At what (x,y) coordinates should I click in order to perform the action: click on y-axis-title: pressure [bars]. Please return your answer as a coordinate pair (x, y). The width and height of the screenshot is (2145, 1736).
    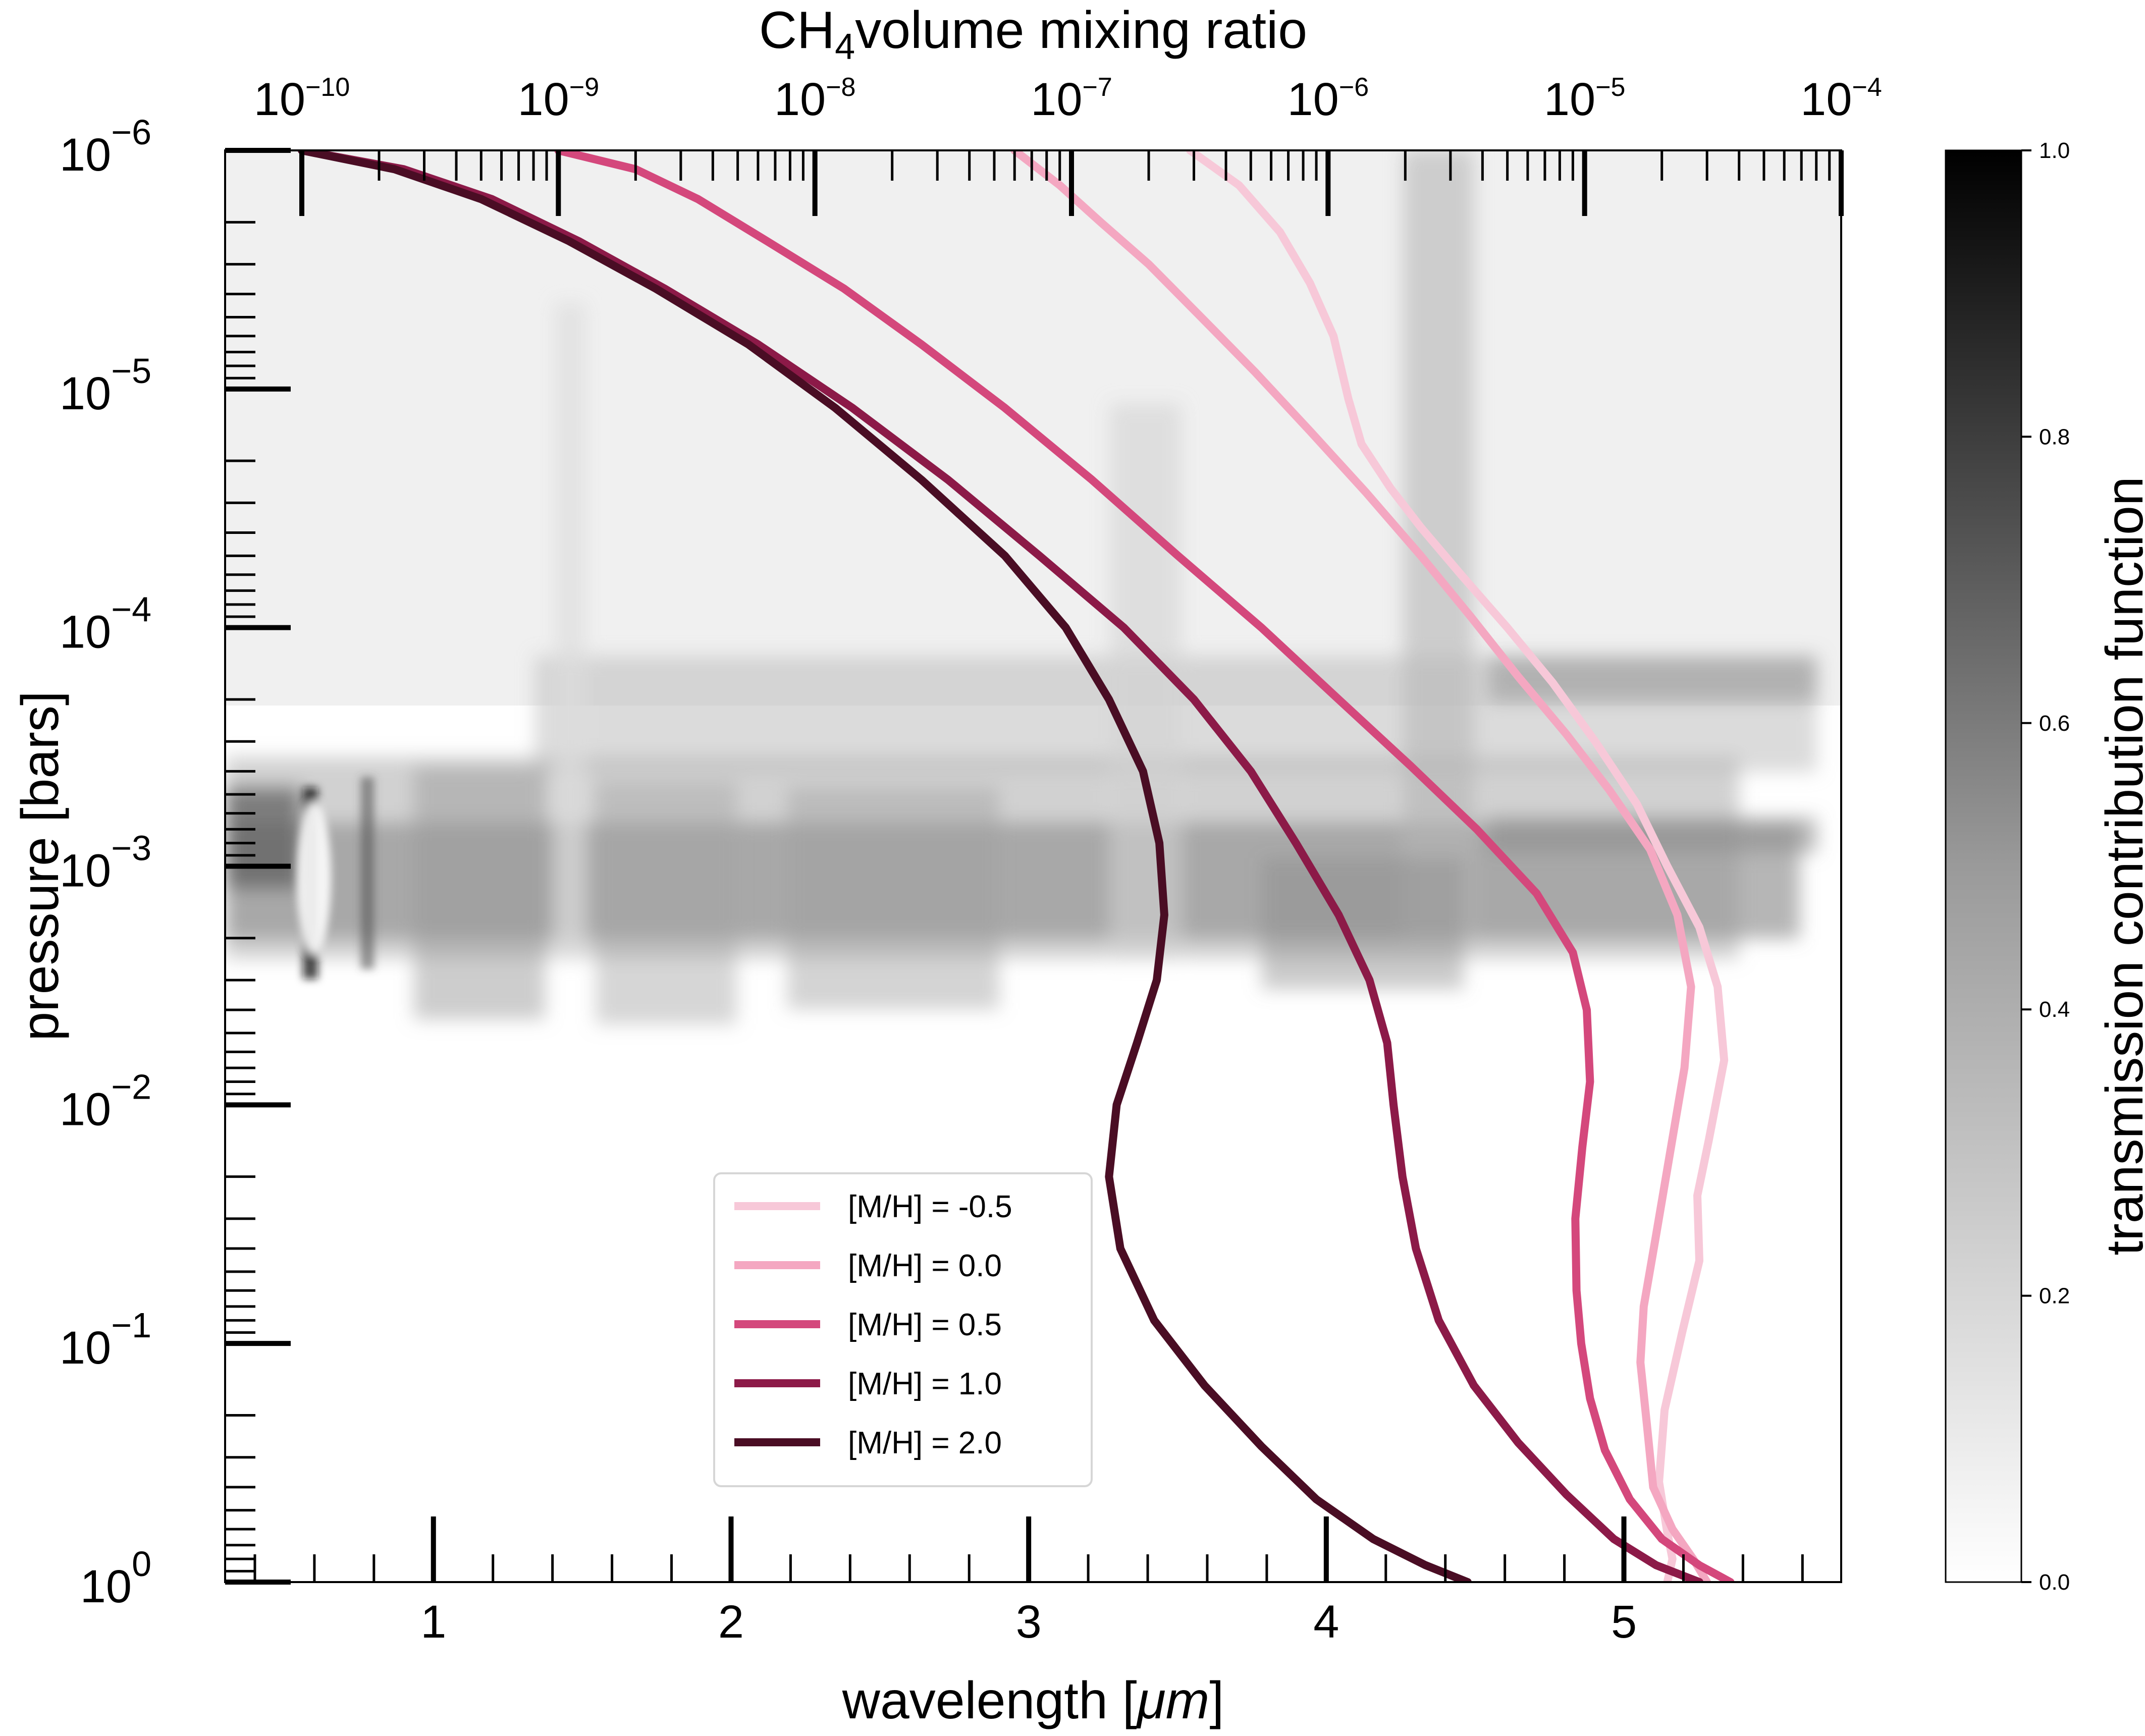
    Looking at the image, I should click on (40, 866).